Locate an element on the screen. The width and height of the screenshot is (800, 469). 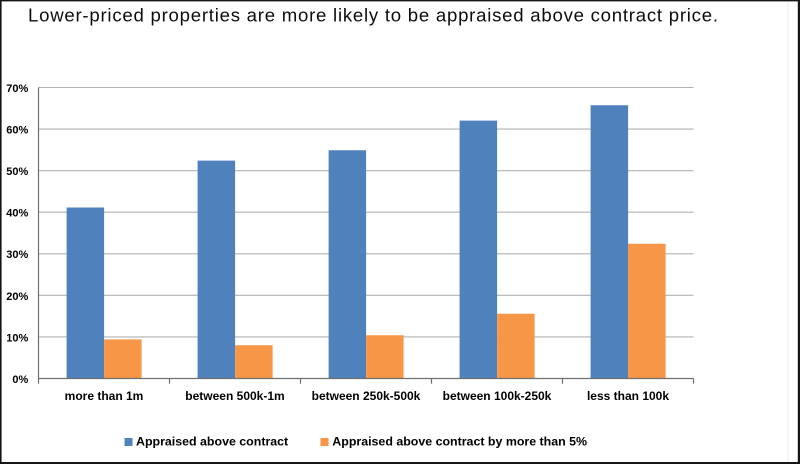
svg-text: 20% is located at coordinates (17, 297).